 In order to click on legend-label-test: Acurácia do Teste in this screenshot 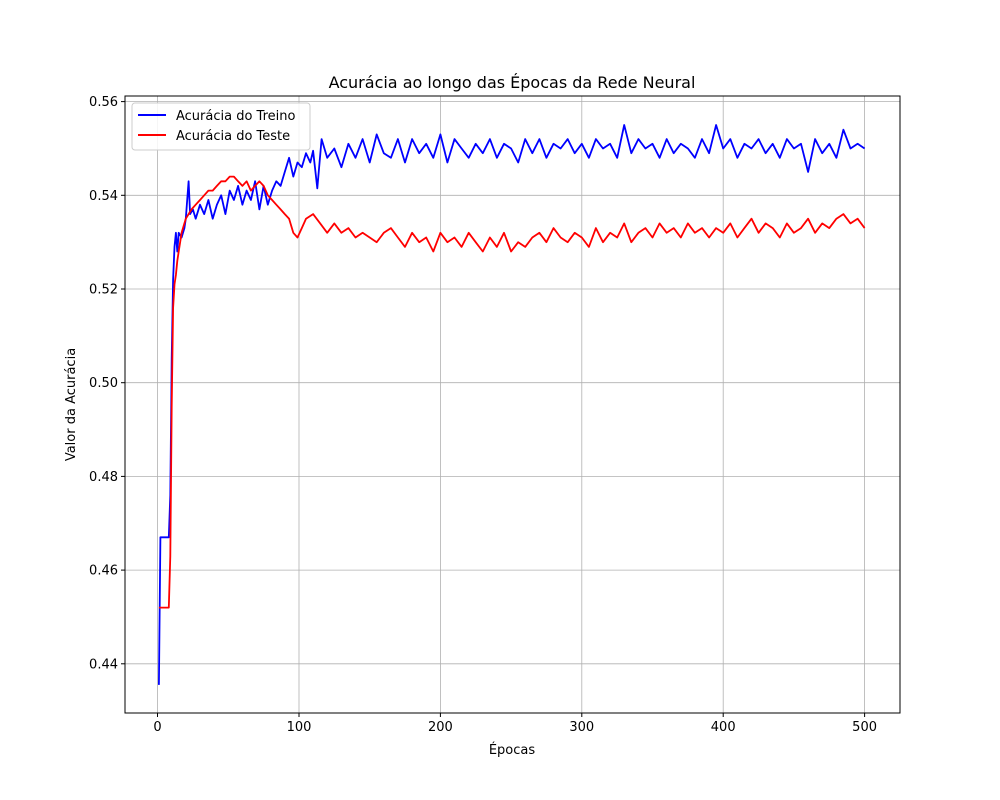, I will do `click(233, 136)`.